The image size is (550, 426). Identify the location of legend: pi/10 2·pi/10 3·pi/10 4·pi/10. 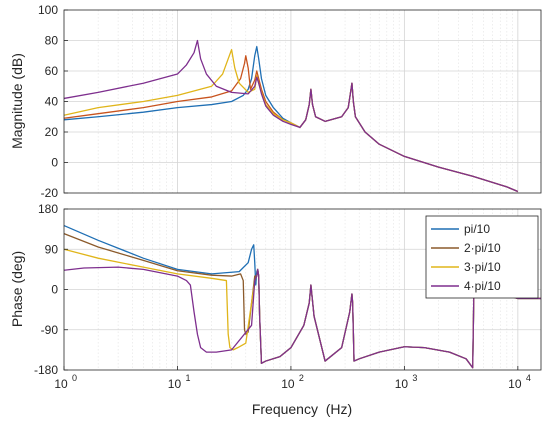
(482, 257).